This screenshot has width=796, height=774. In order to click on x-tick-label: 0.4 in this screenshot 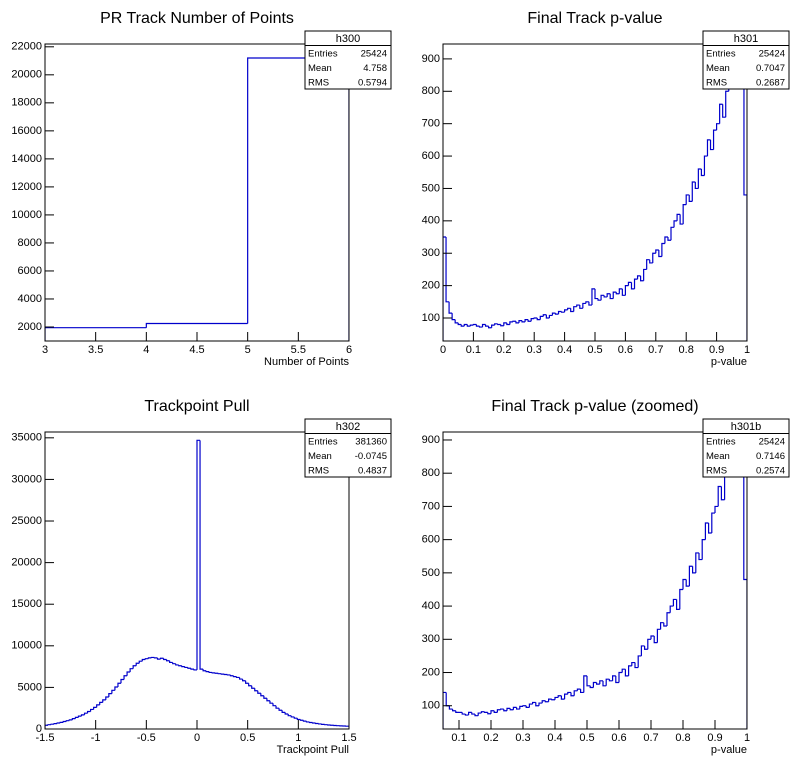, I will do `click(564, 350)`.